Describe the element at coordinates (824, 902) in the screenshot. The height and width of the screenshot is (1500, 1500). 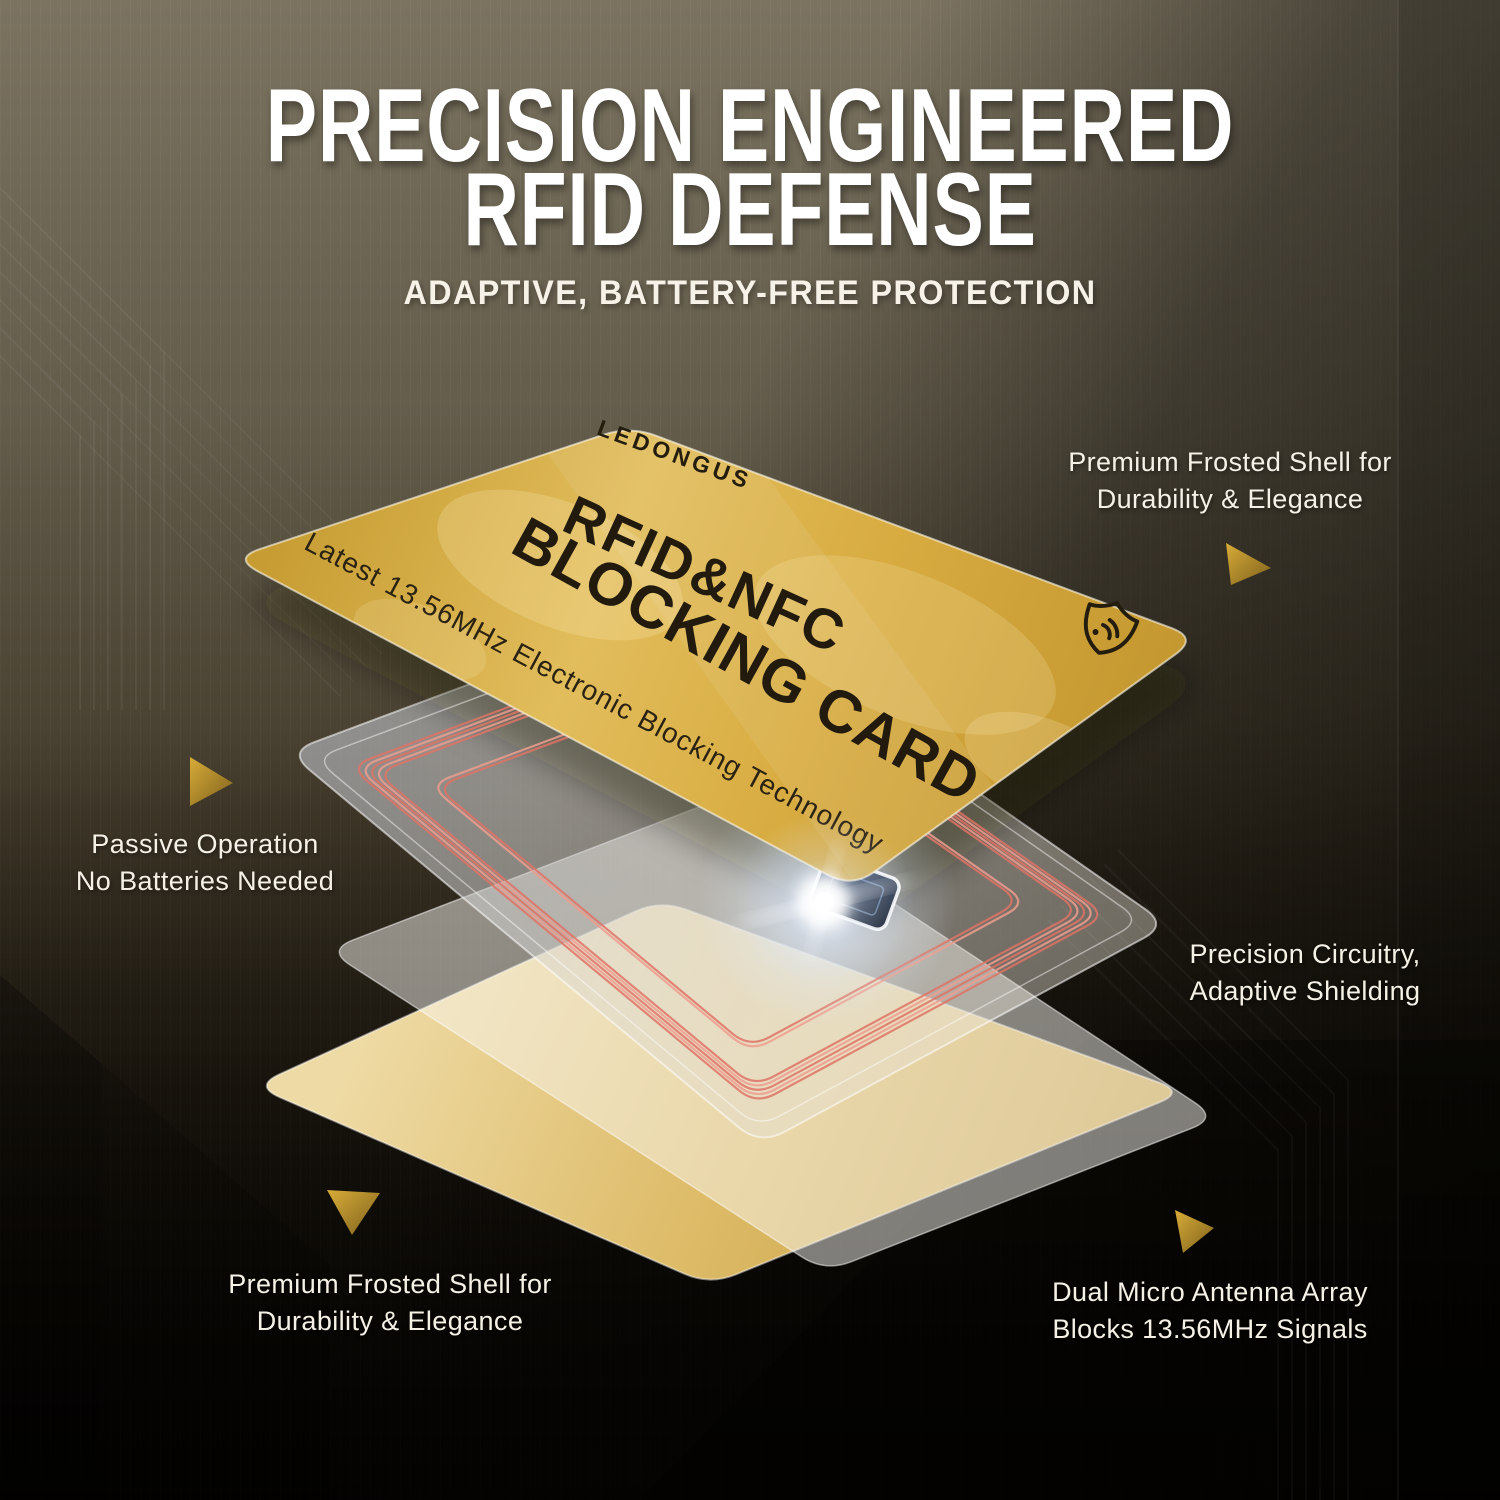
I see `chip-flare` at that location.